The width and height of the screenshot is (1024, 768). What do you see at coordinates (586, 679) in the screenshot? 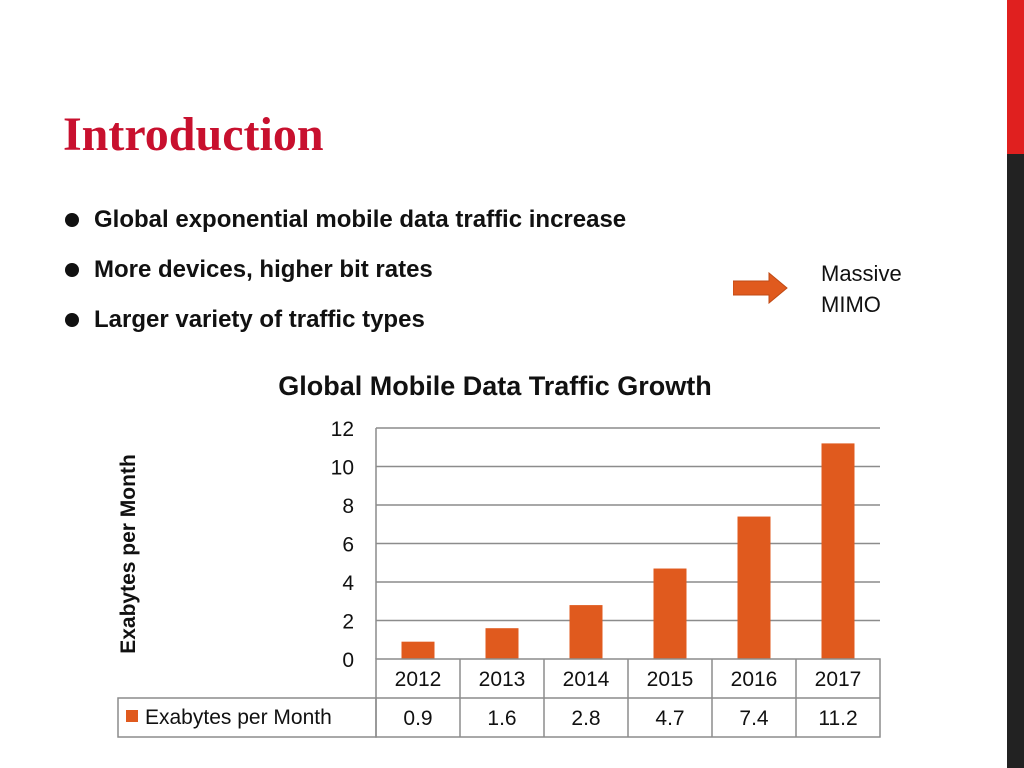
I see `x-category-label: 2014` at bounding box center [586, 679].